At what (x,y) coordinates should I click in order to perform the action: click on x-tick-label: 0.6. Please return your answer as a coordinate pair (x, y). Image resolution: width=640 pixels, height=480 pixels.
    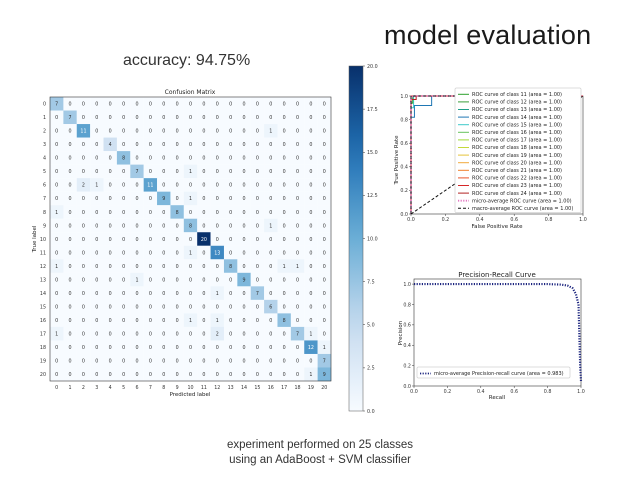
    Looking at the image, I should click on (514, 220).